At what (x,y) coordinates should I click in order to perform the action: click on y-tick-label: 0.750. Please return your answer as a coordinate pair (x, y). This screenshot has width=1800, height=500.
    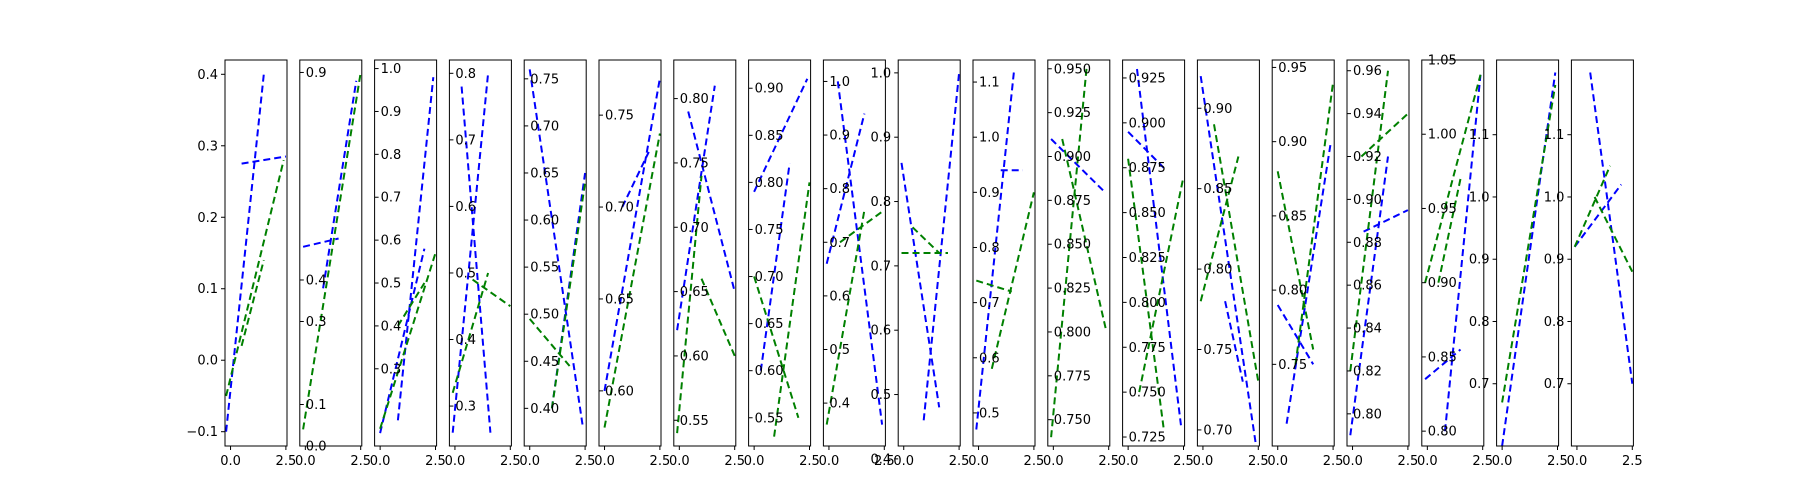
    Looking at the image, I should click on (1072, 420).